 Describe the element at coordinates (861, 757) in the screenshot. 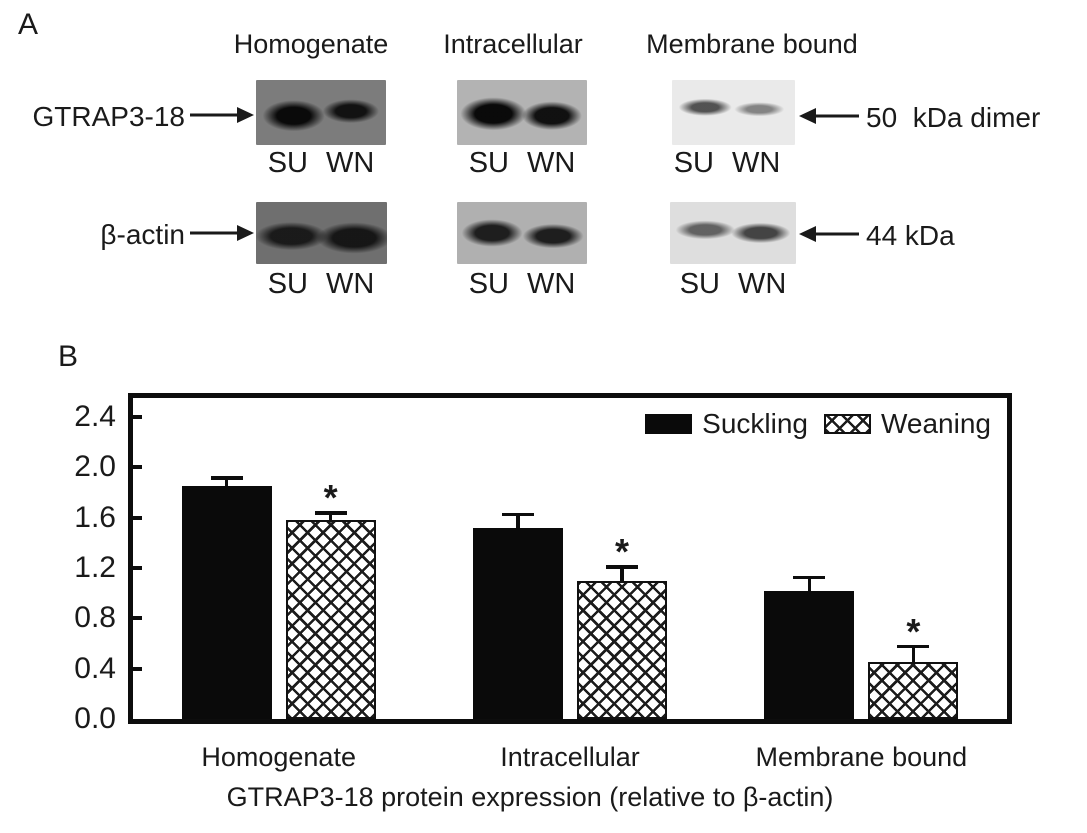

I see `x-category-label: Membrane bound` at that location.